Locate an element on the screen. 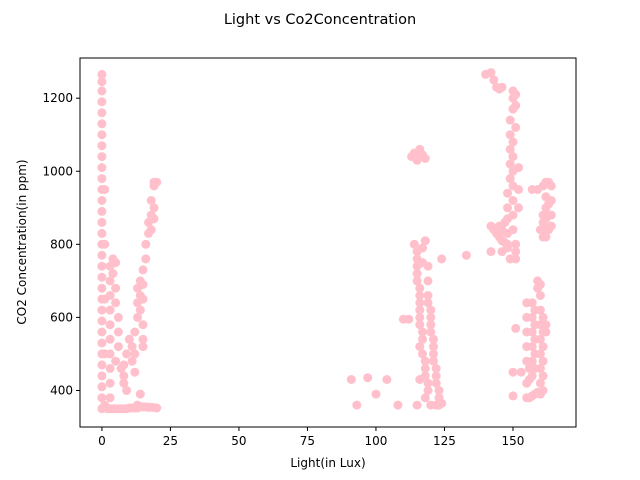 The height and width of the screenshot is (480, 640). x-tick-label: 125 is located at coordinates (444, 441).